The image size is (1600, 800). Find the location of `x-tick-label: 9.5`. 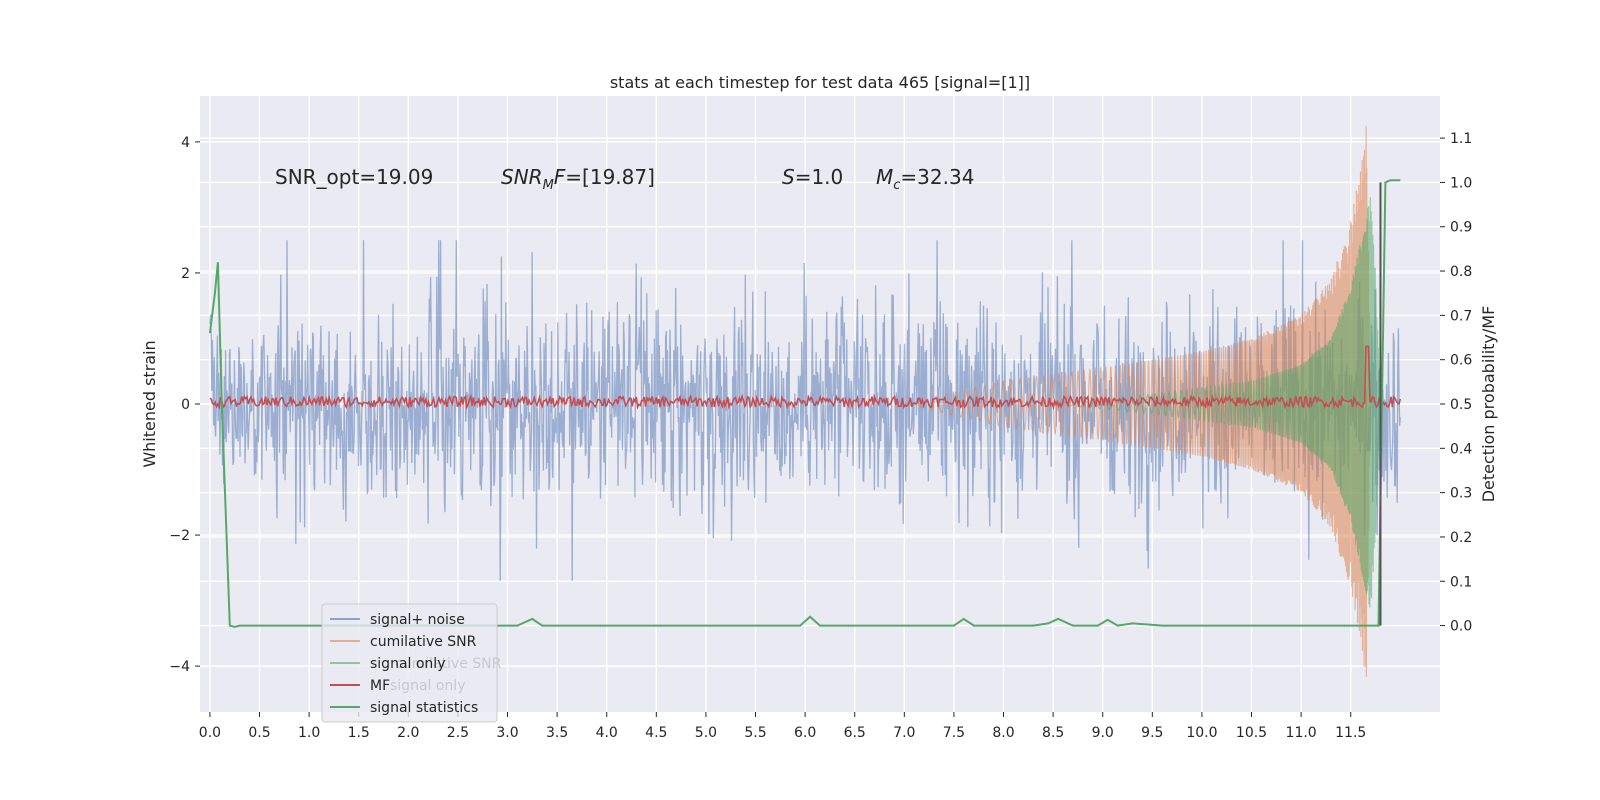

x-tick-label: 9.5 is located at coordinates (1152, 733).